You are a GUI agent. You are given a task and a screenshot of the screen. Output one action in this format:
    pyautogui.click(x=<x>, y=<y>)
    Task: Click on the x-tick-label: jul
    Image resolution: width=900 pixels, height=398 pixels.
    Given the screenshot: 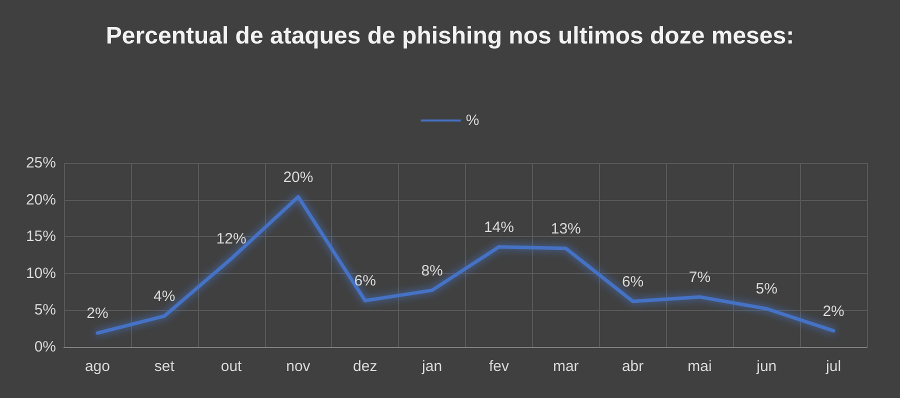 What is the action you would take?
    pyautogui.click(x=833, y=366)
    